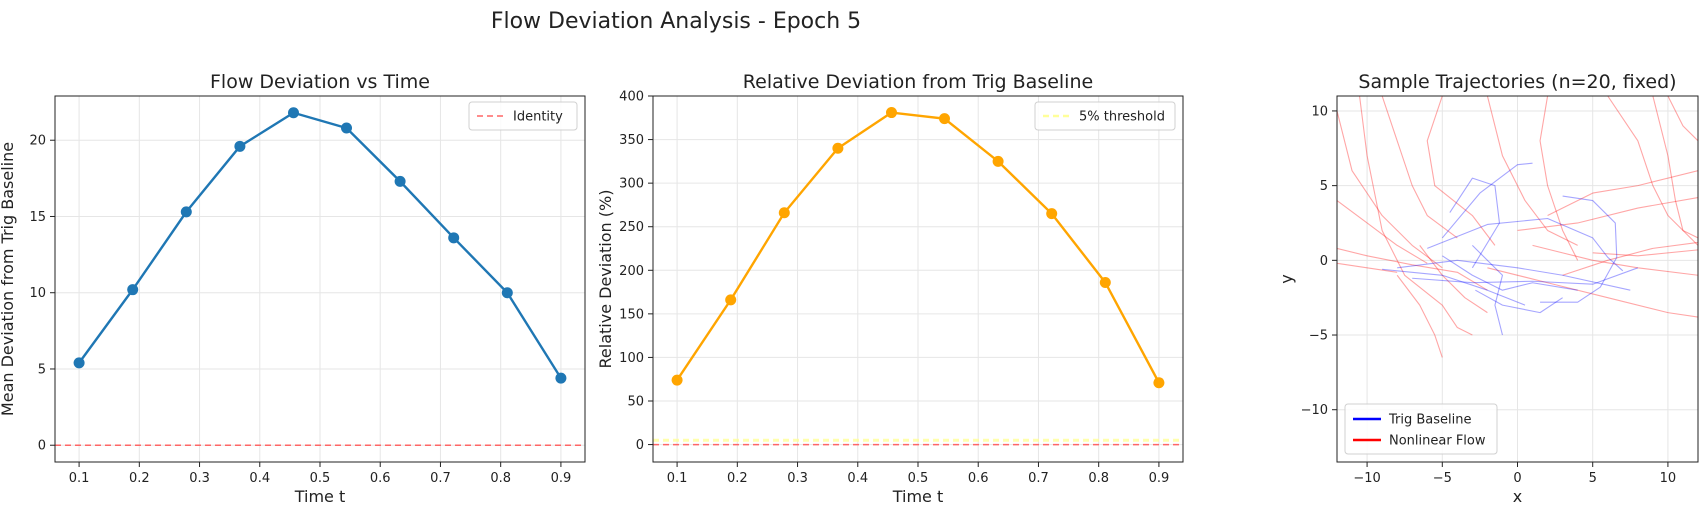 Image resolution: width=1707 pixels, height=515 pixels. I want to click on y-tick-label: 20, so click(37, 141).